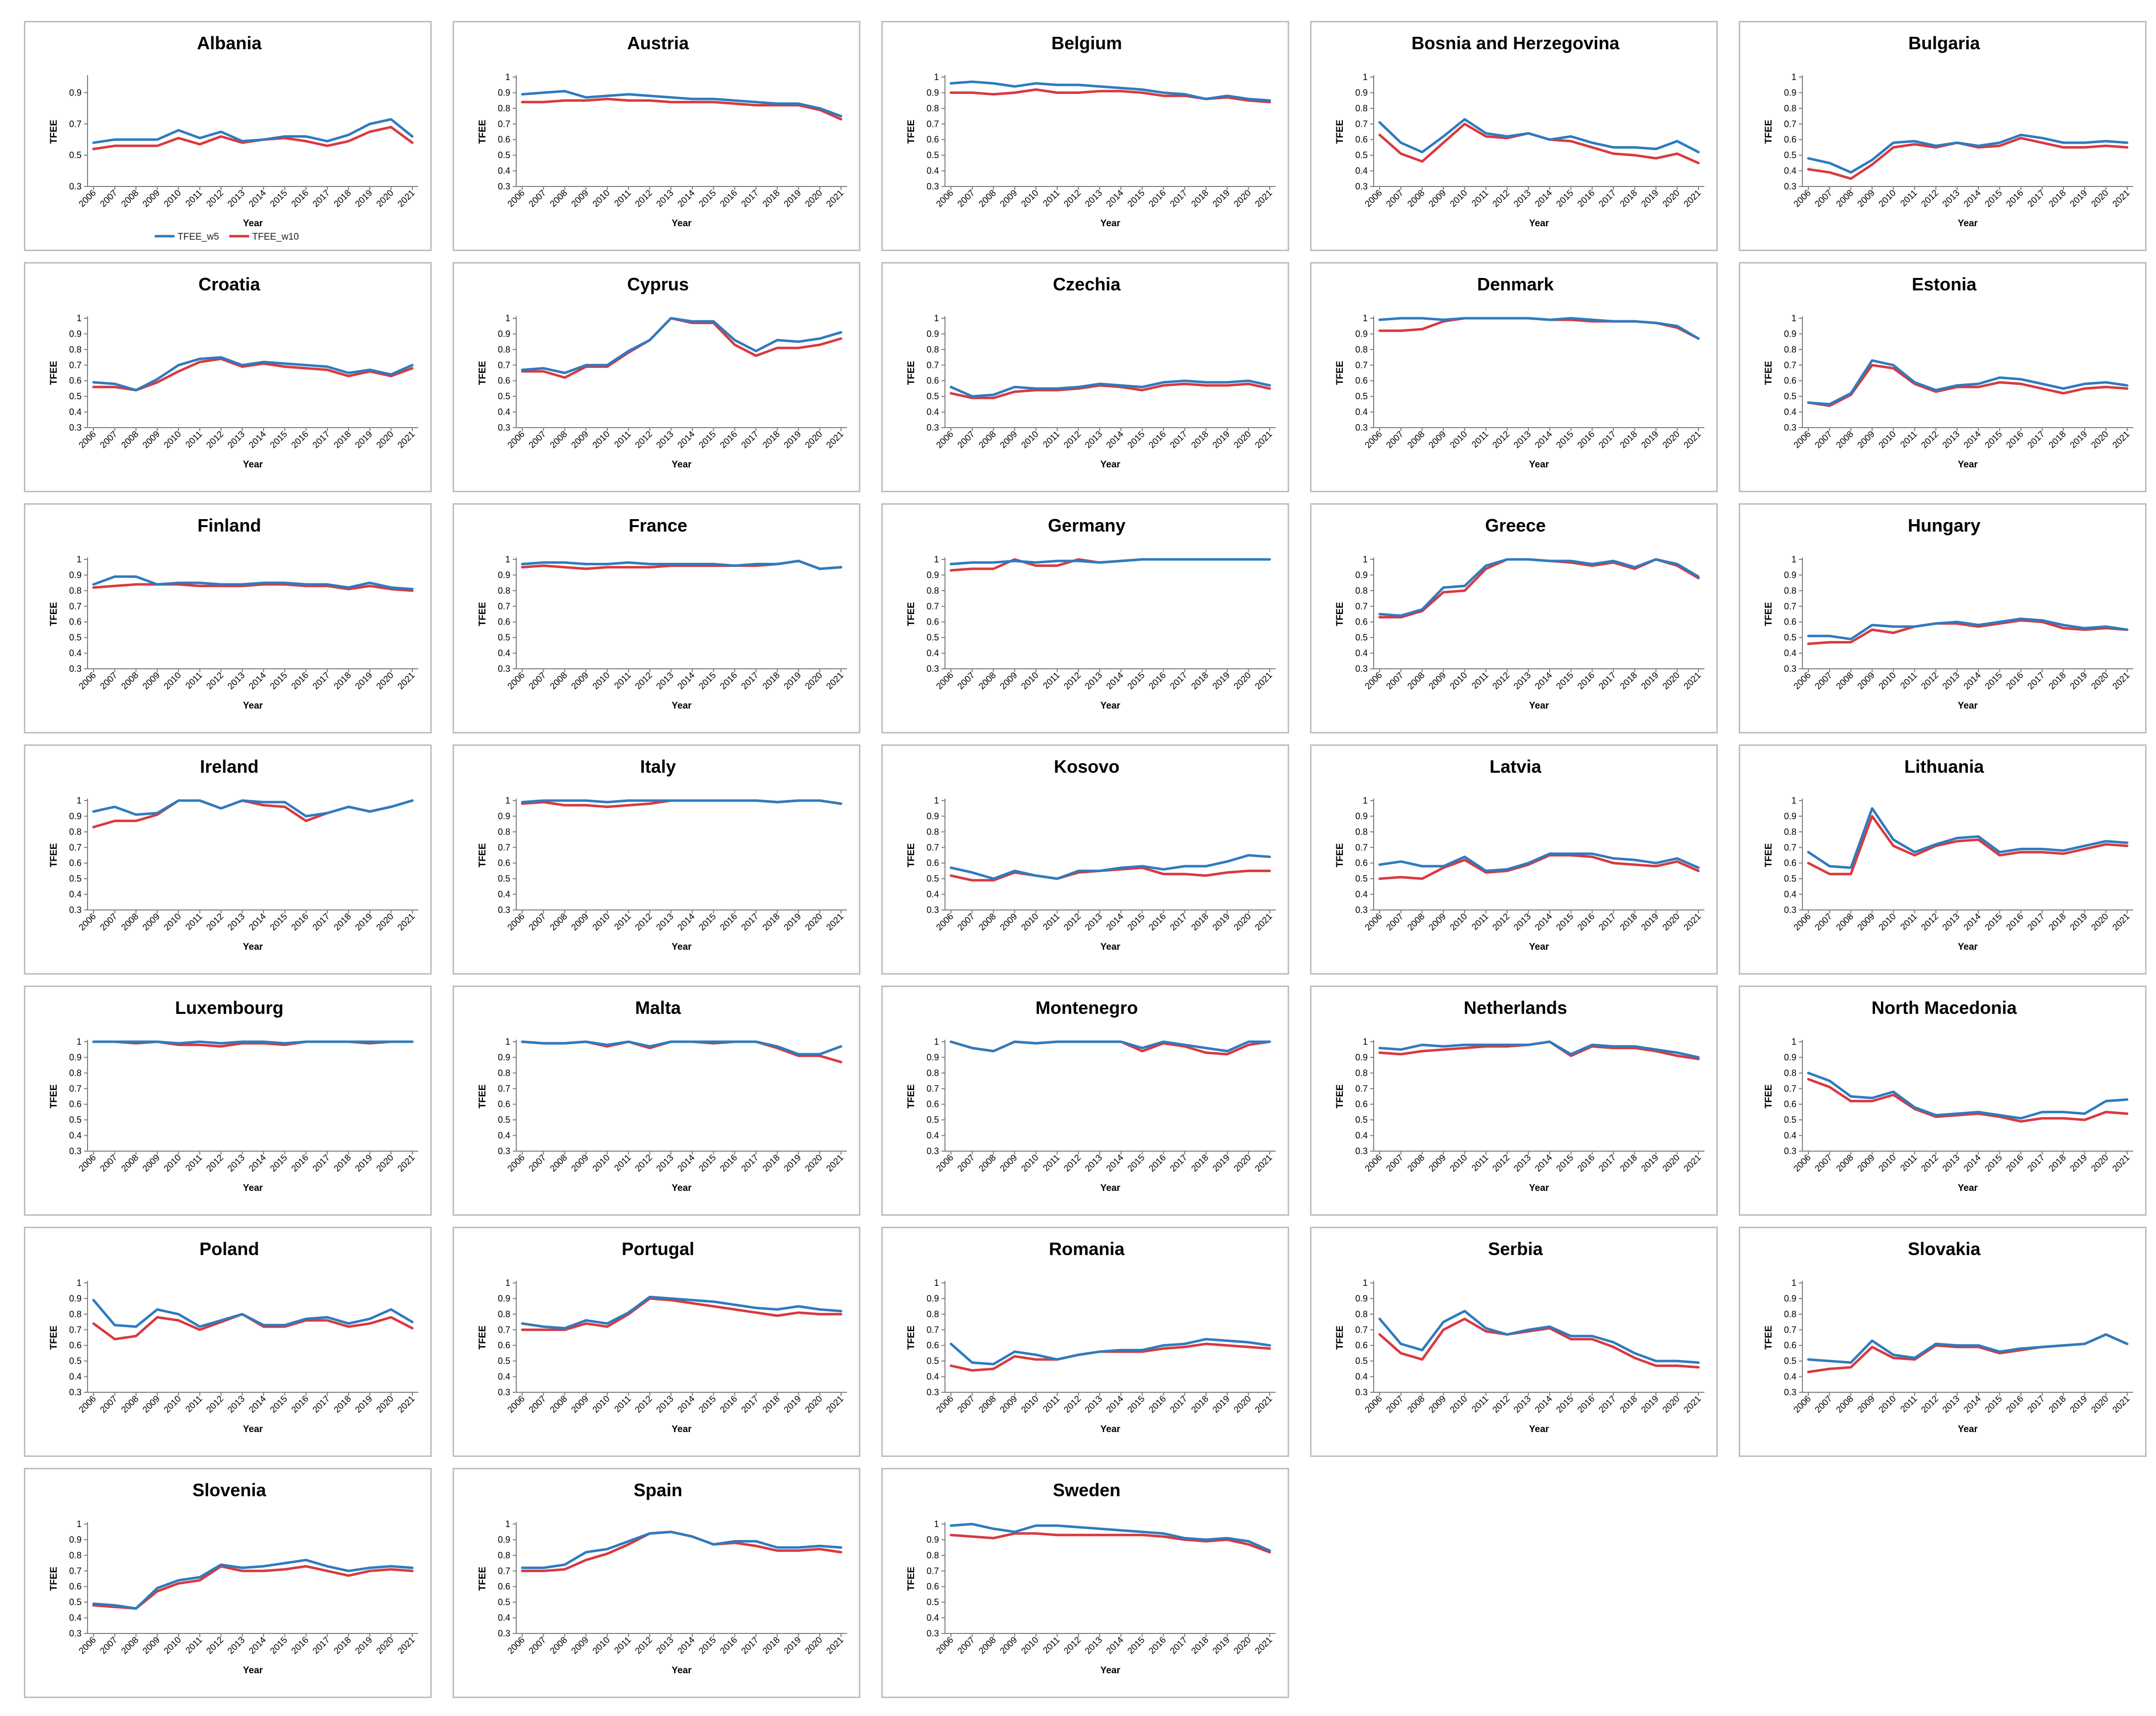  What do you see at coordinates (658, 1249) in the screenshot?
I see `chart-title: Portugal` at bounding box center [658, 1249].